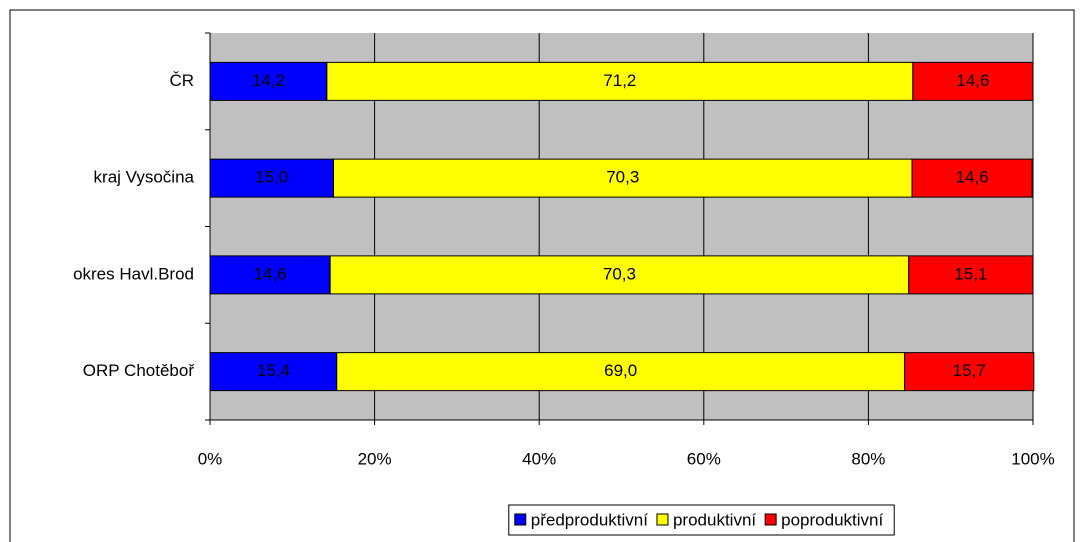 The height and width of the screenshot is (542, 1084). I want to click on data-label: 69,0, so click(620, 370).